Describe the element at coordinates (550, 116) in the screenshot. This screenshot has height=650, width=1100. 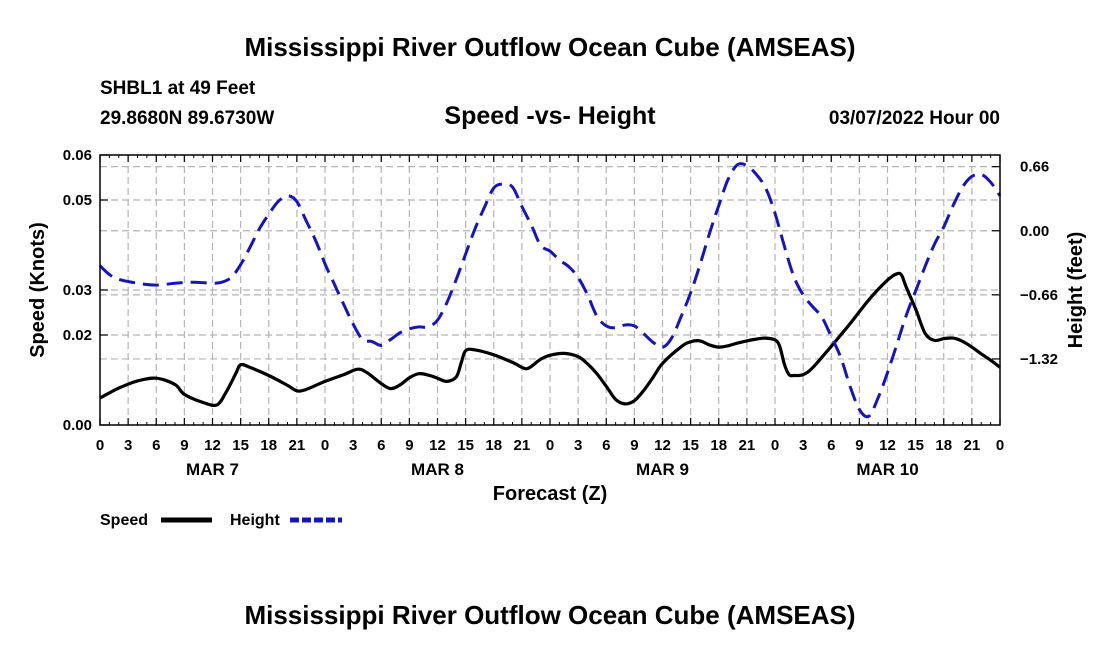
I see `chart-title: Speed -vs- Height` at that location.